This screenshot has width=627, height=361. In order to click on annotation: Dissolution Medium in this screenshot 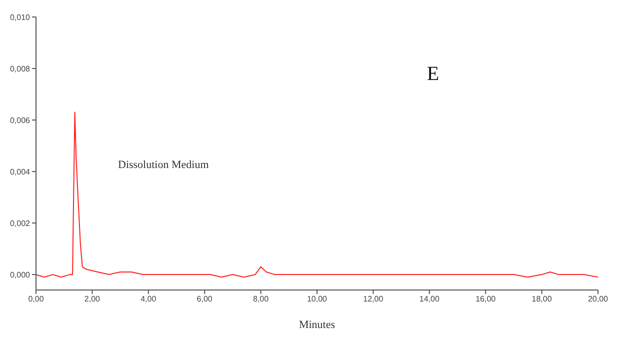, I will do `click(164, 165)`.